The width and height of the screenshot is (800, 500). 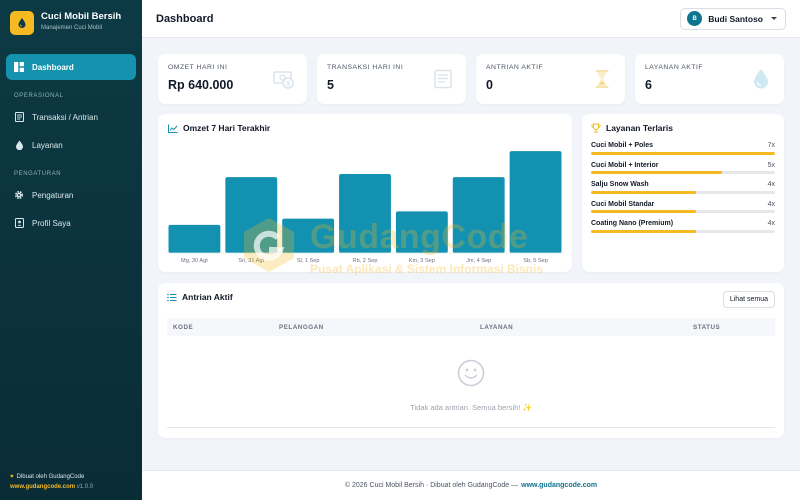 I want to click on chart-tick-label: Jm, 4 Sep, so click(x=478, y=261).